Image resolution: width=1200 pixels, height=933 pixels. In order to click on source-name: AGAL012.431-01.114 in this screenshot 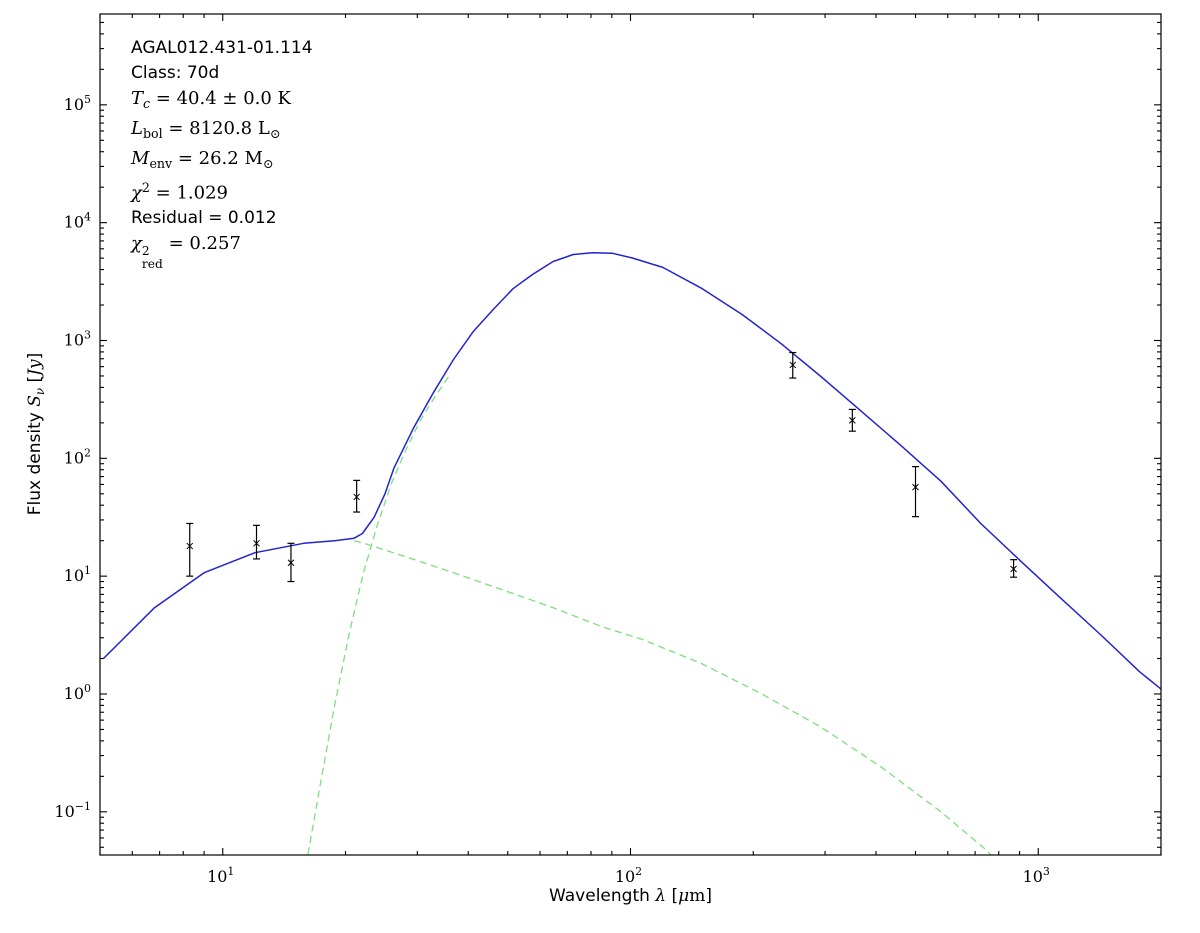, I will do `click(222, 48)`.